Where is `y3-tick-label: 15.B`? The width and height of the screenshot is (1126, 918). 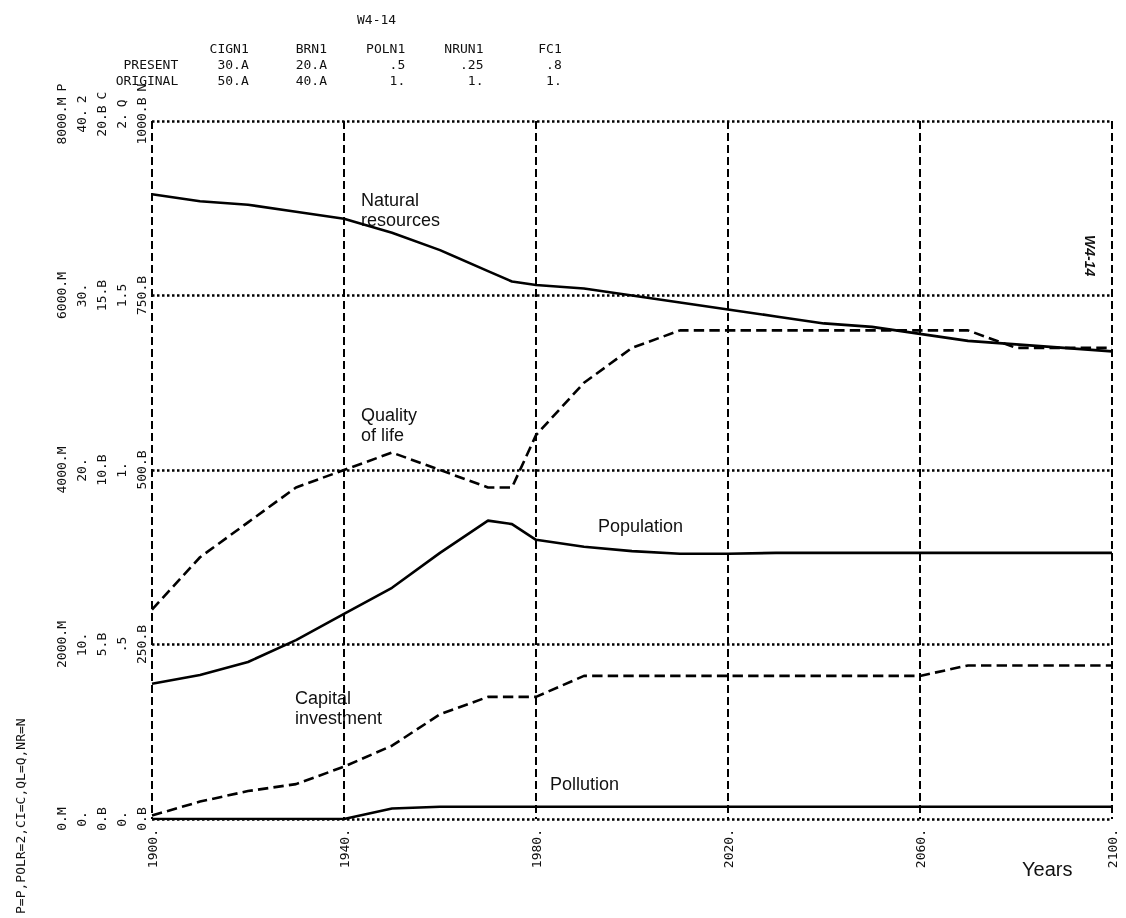
y3-tick-label: 15.B is located at coordinates (101, 295).